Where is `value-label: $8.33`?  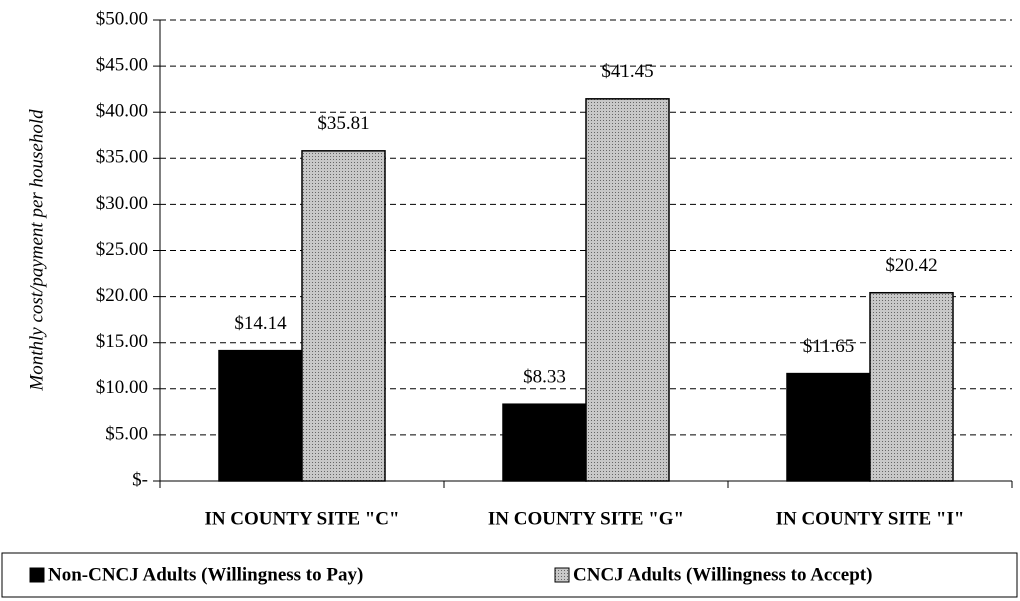
value-label: $8.33 is located at coordinates (544, 377).